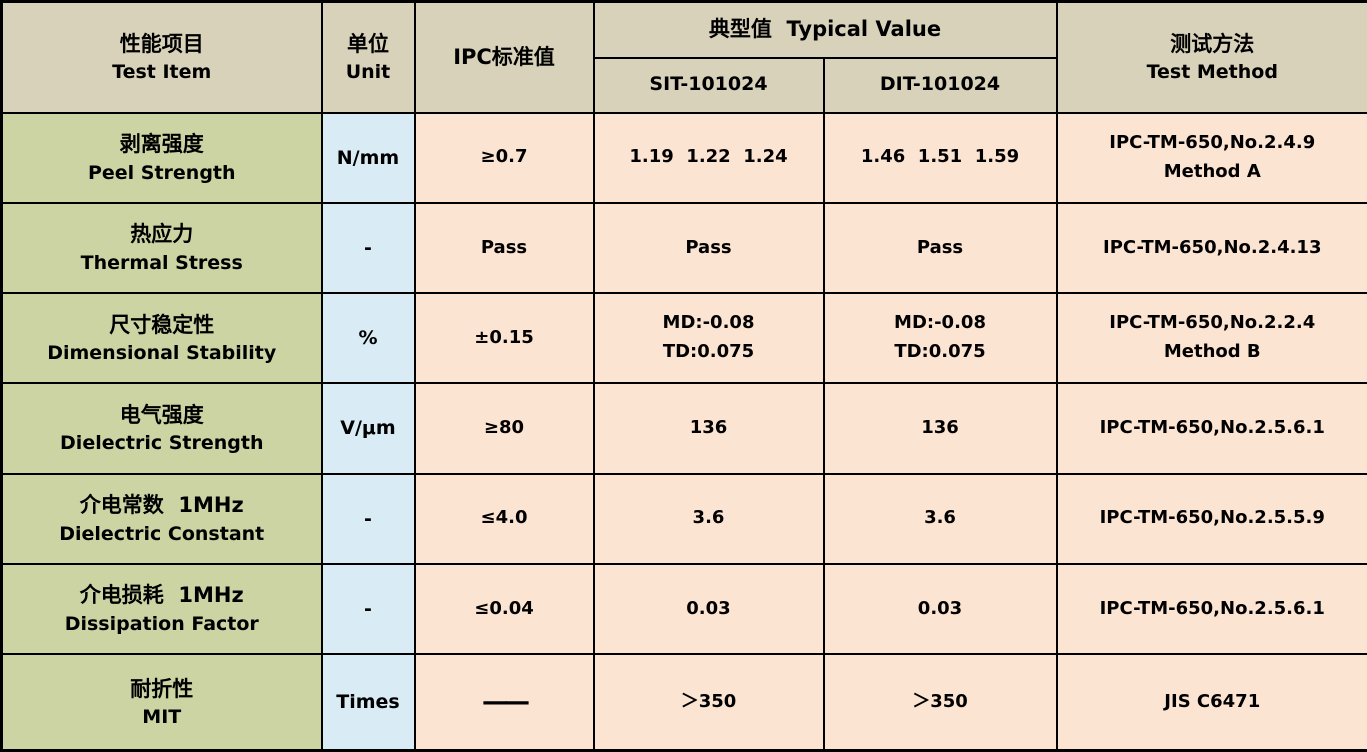 The width and height of the screenshot is (1367, 752). Describe the element at coordinates (1212, 247) in the screenshot. I see `test-method-line: IPC-TM-650,No.2.4.13` at that location.